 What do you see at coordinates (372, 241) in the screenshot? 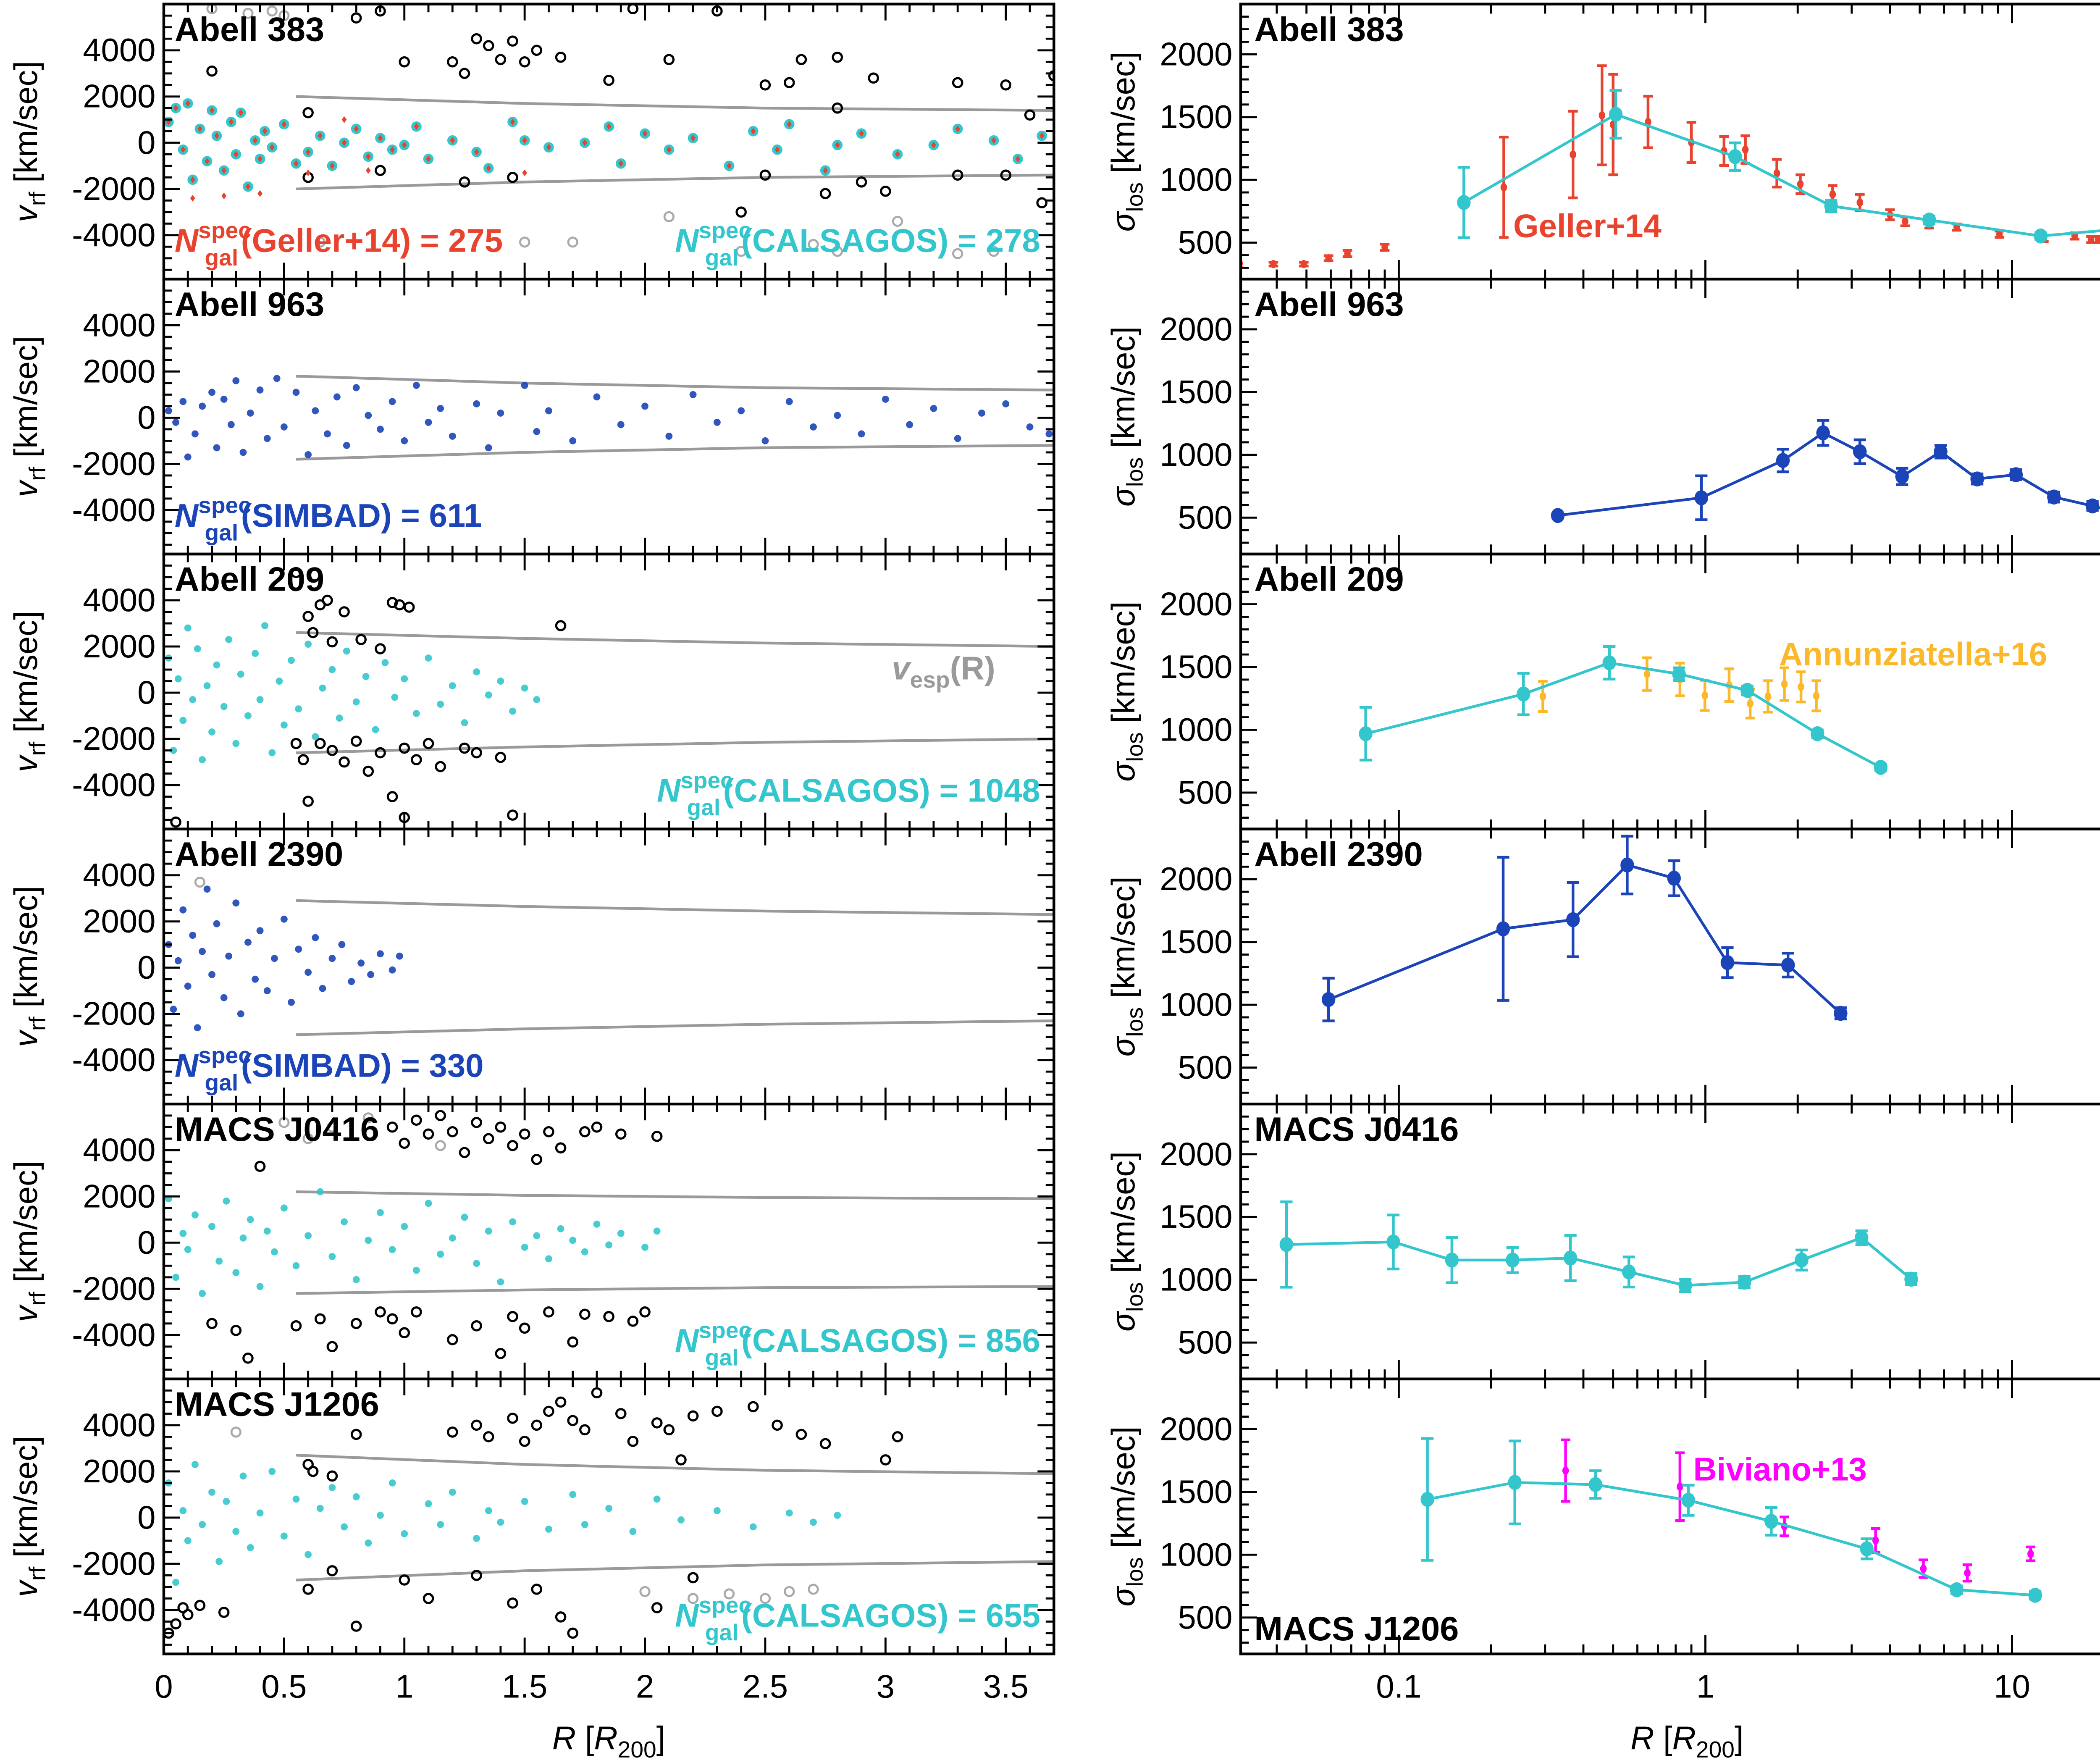
I see `count-text: (Geller+14) = 275` at bounding box center [372, 241].